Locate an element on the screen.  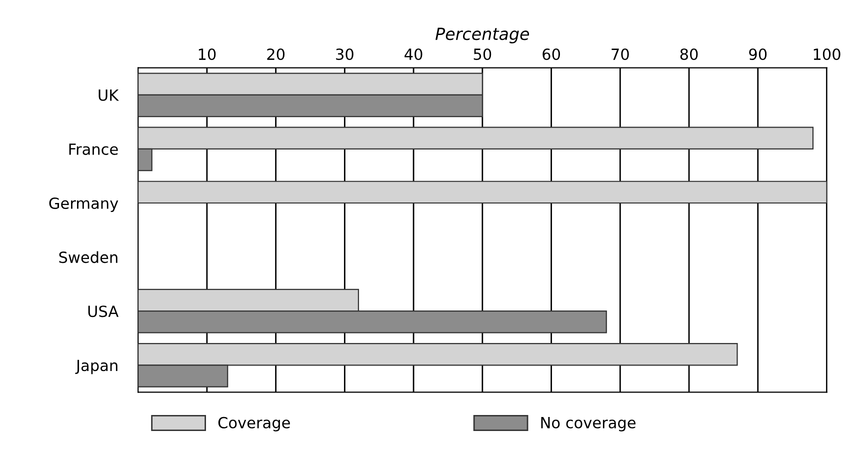
x-tick-label: 50 is located at coordinates (483, 54).